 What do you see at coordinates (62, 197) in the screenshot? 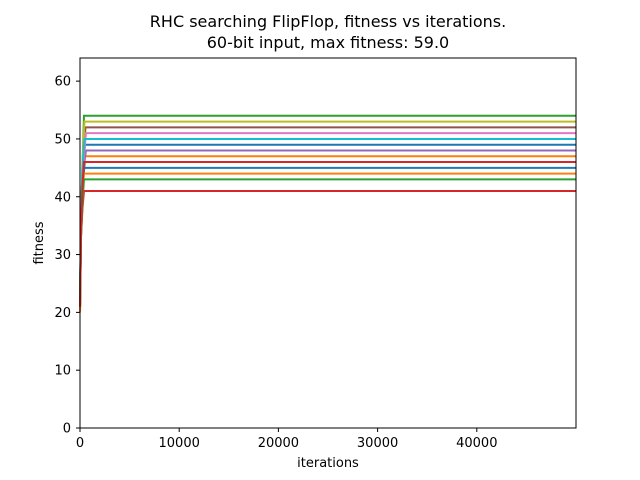
I see `y-tick-label: 40` at bounding box center [62, 197].